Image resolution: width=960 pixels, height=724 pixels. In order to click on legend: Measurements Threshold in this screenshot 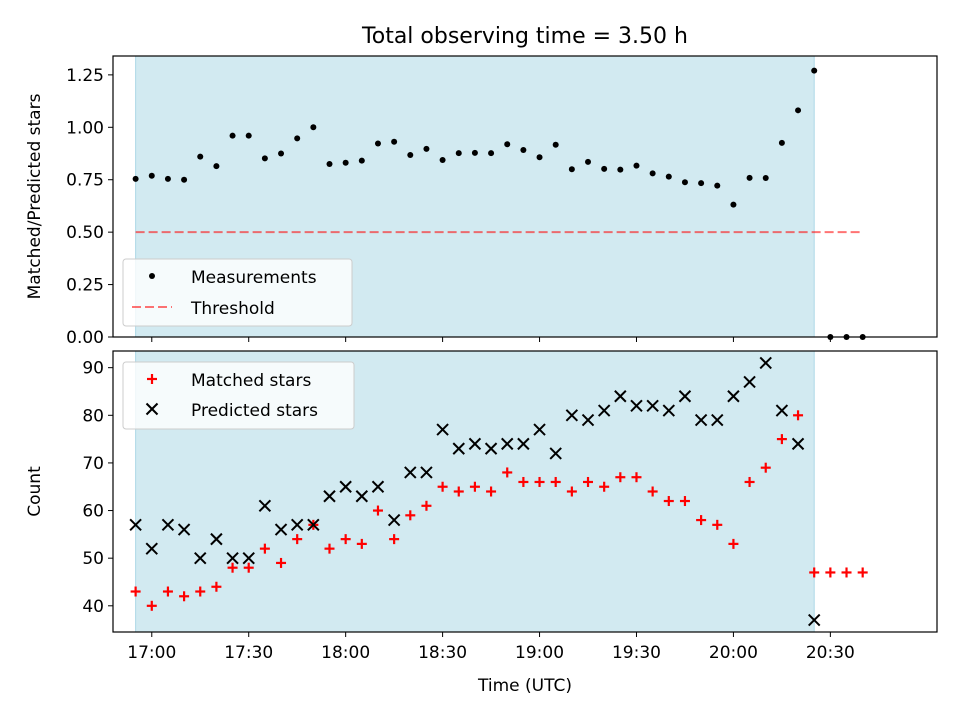, I will do `click(237, 292)`.